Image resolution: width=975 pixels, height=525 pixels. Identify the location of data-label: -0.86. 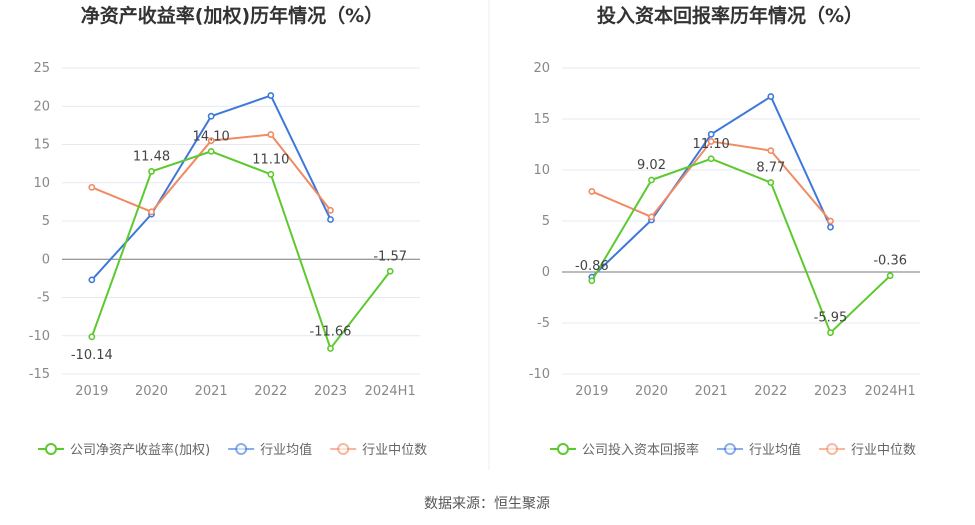
(592, 266).